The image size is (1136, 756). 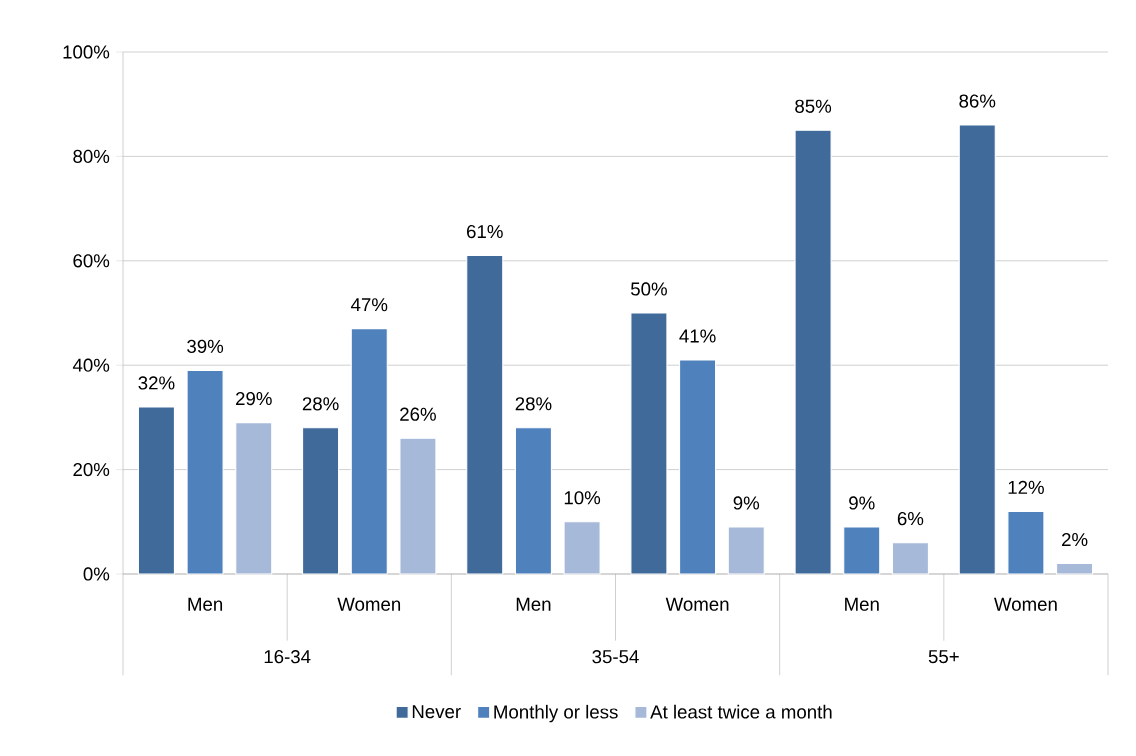 What do you see at coordinates (287, 657) in the screenshot?
I see `text: 16-34` at bounding box center [287, 657].